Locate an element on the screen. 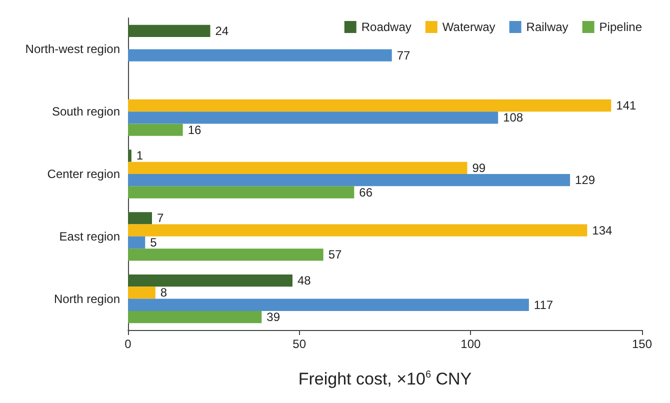 The width and height of the screenshot is (670, 403). legend-label: Pipeline is located at coordinates (620, 27).